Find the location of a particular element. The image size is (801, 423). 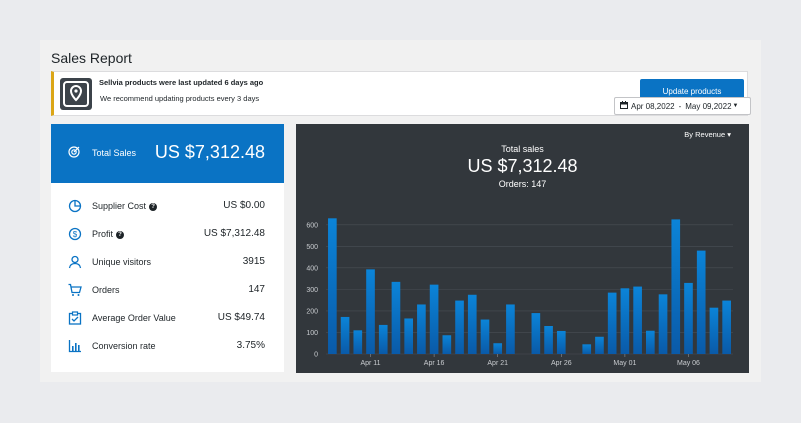

stat-value: 147 is located at coordinates (256, 289).